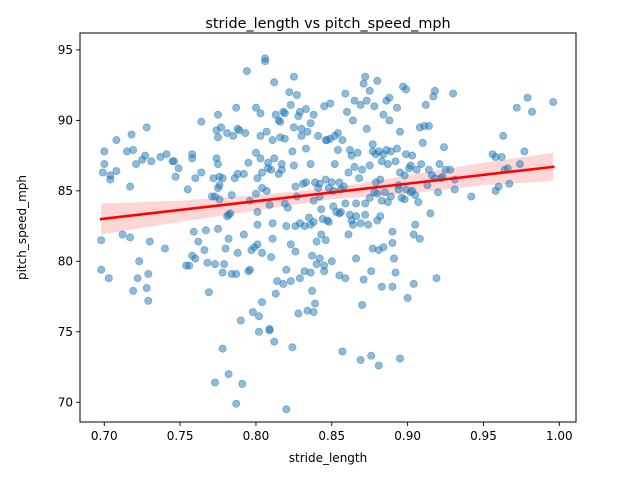 The width and height of the screenshot is (640, 484). What do you see at coordinates (559, 436) in the screenshot?
I see `x-tick-label: 1.00` at bounding box center [559, 436].